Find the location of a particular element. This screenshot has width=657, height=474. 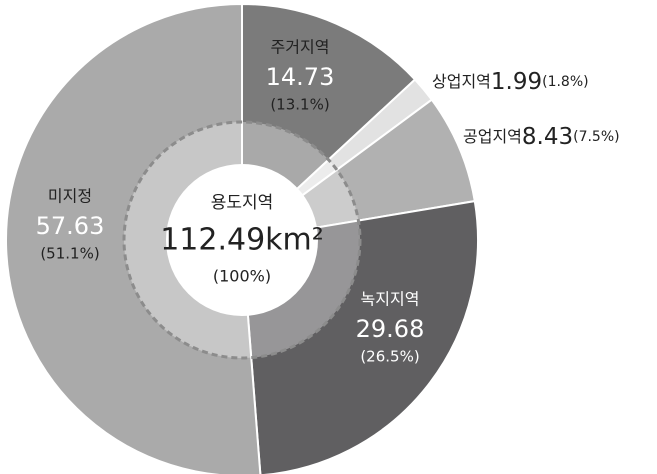

slice-value: 57.63 is located at coordinates (70, 226).